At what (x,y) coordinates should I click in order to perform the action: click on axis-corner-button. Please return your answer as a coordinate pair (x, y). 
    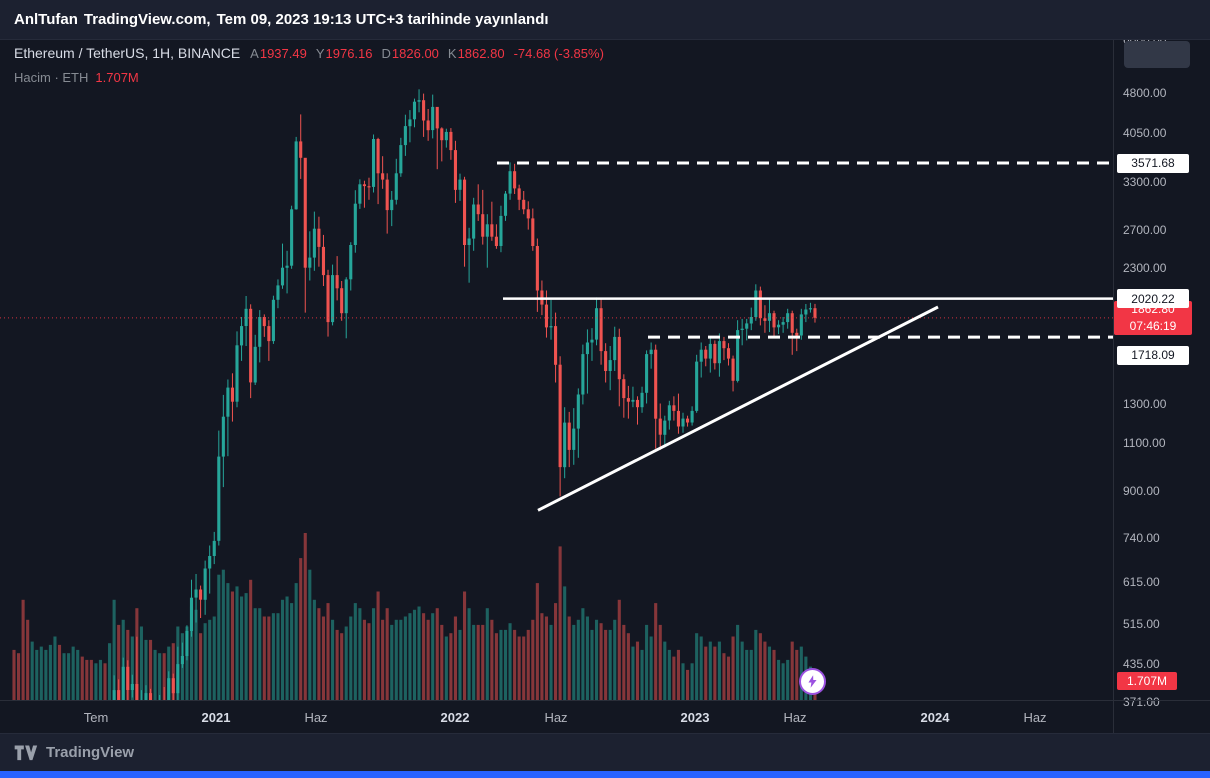
    Looking at the image, I should click on (1157, 54).